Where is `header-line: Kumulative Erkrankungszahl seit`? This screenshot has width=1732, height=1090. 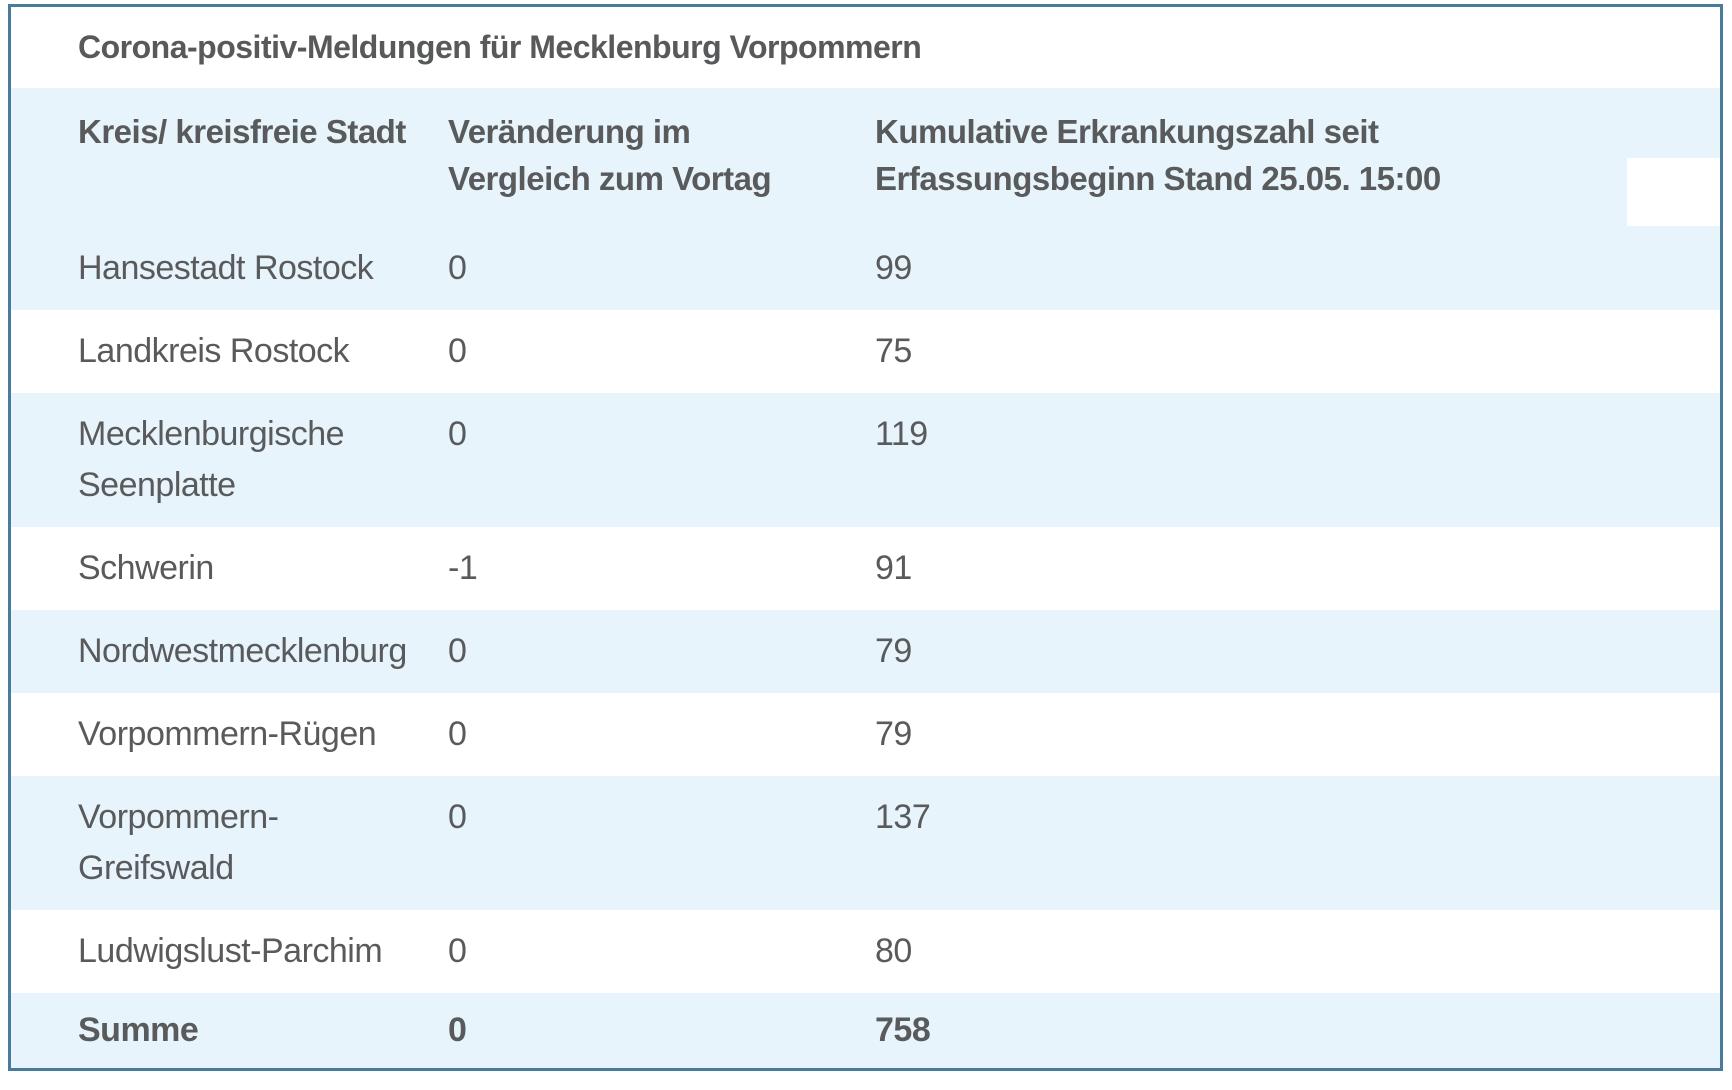 header-line: Kumulative Erkrankungszahl seit is located at coordinates (1127, 131).